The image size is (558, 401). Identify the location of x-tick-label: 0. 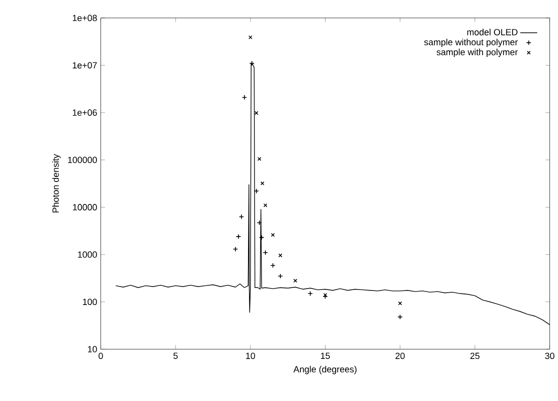
(100, 356).